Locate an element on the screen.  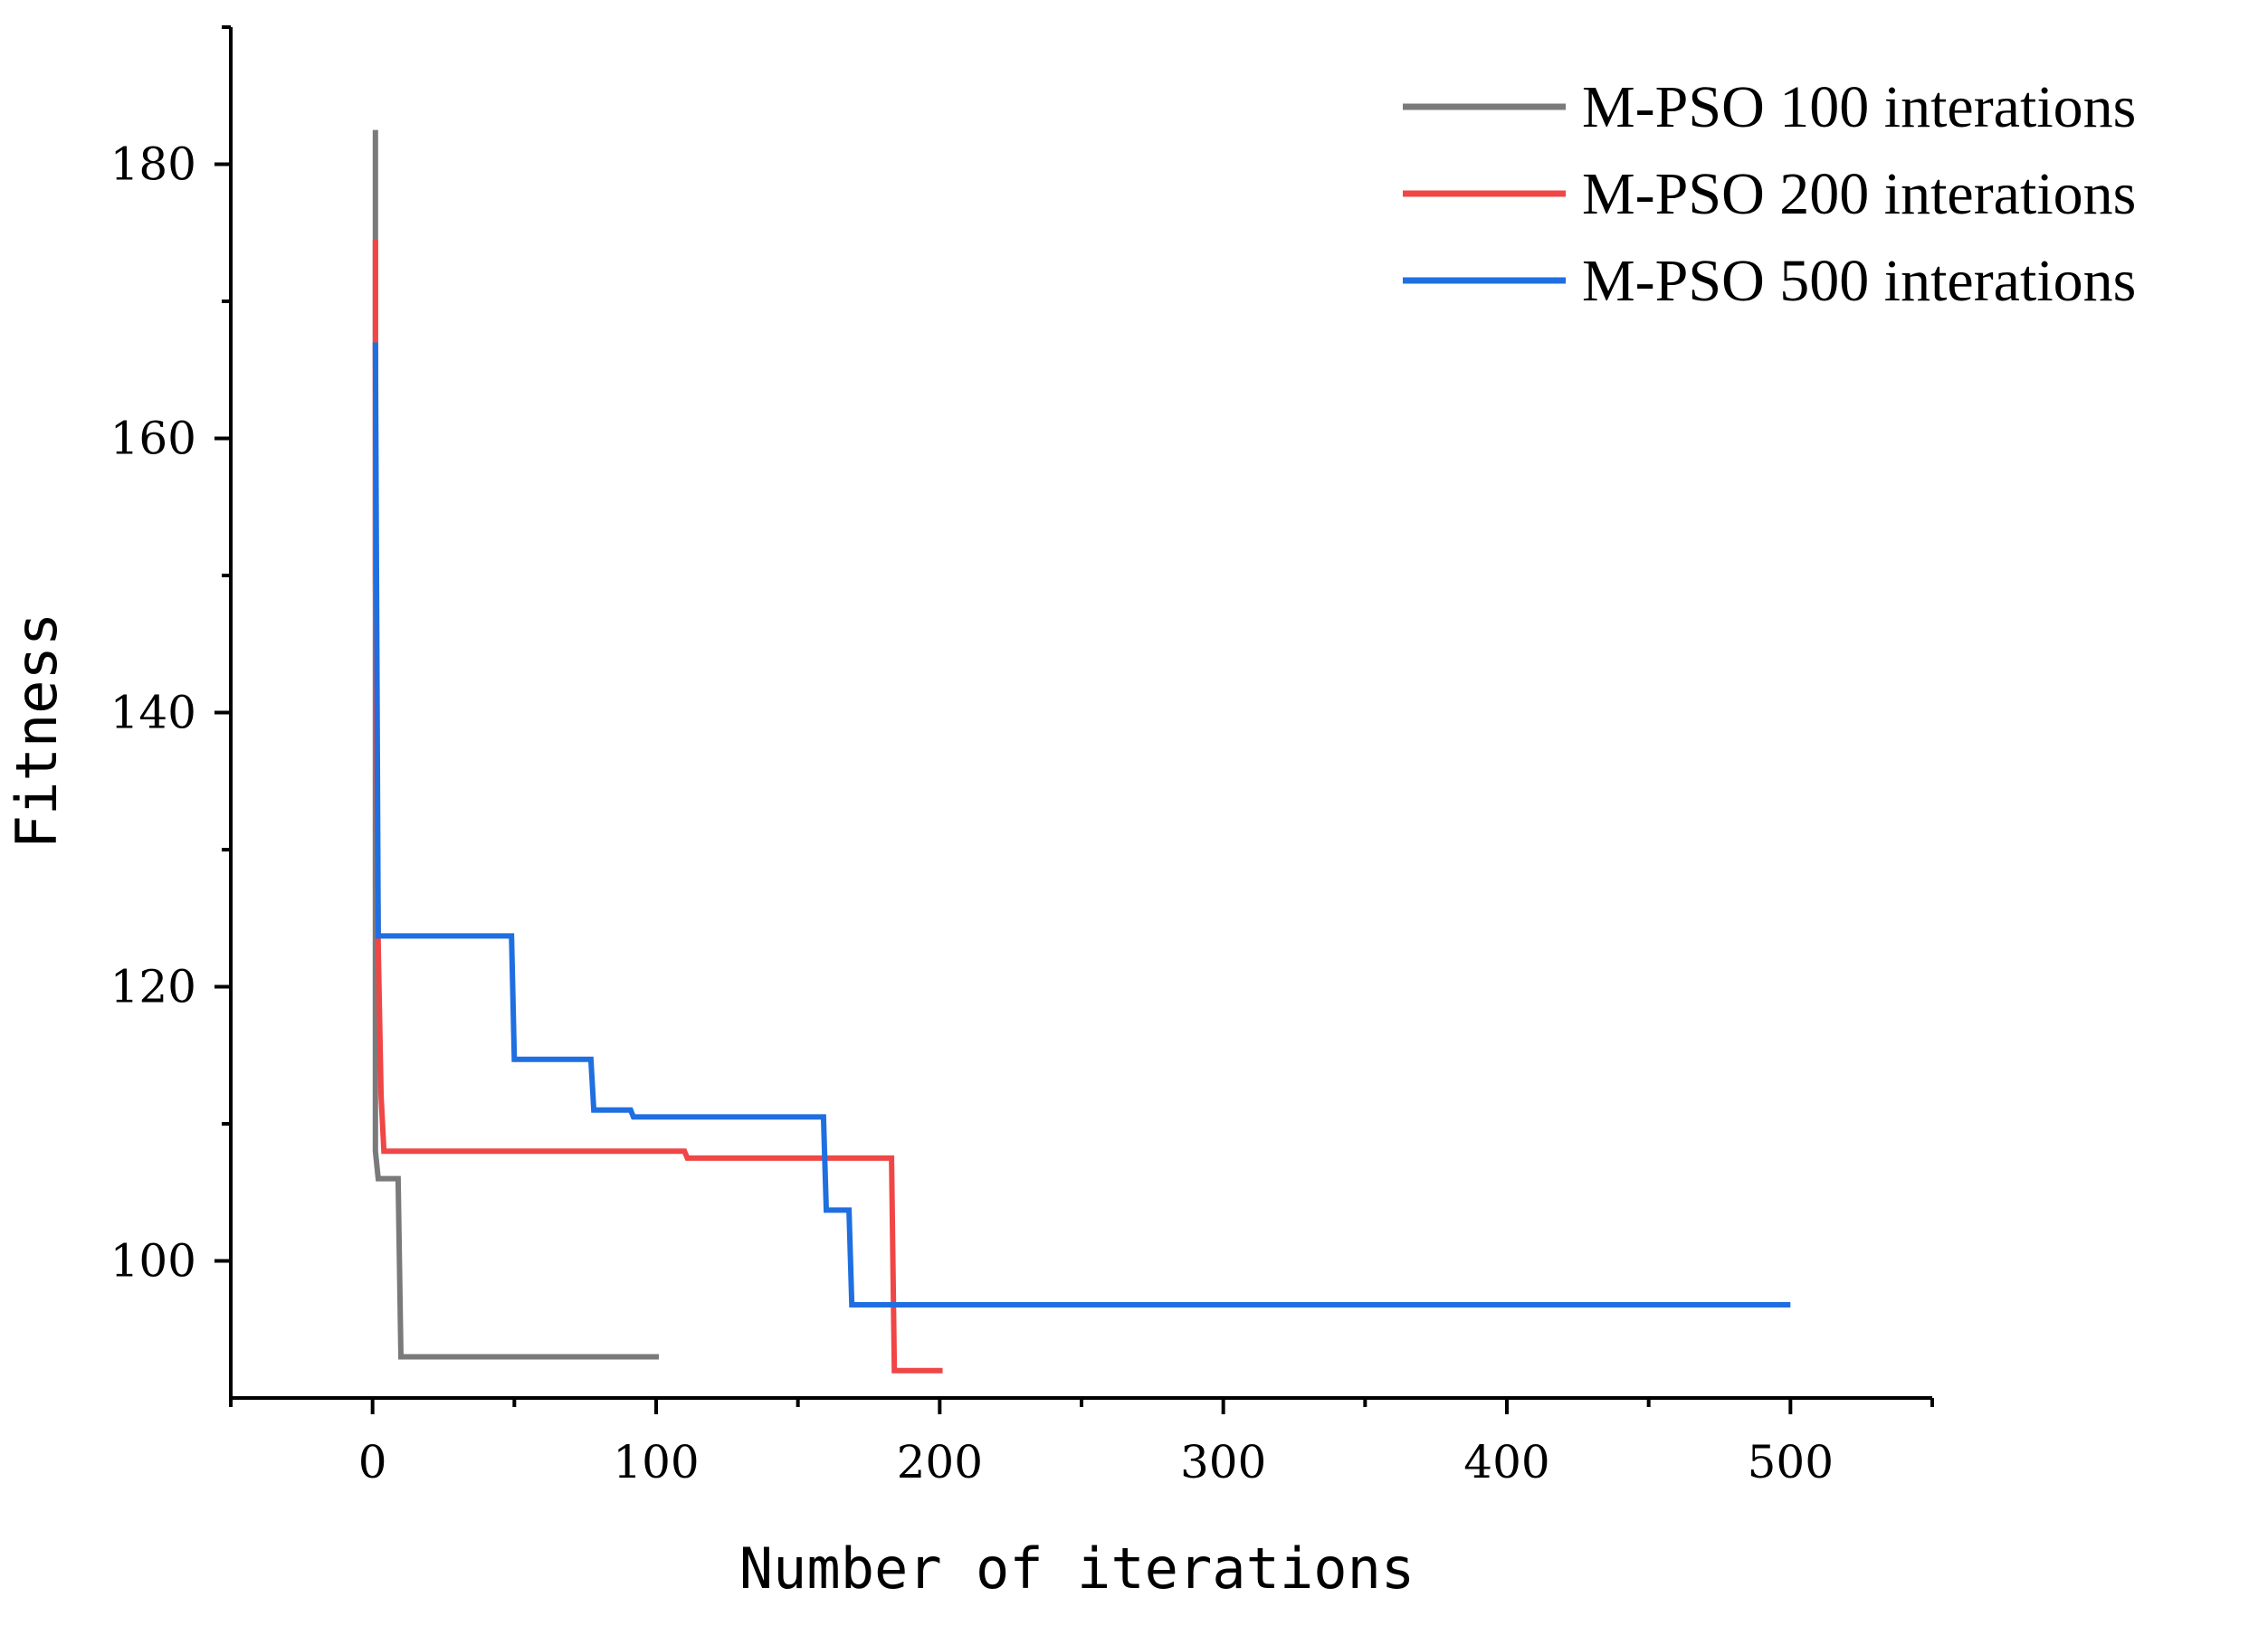
y-axis-ticks: 100 120 140 160 180 is located at coordinates (170, 656).